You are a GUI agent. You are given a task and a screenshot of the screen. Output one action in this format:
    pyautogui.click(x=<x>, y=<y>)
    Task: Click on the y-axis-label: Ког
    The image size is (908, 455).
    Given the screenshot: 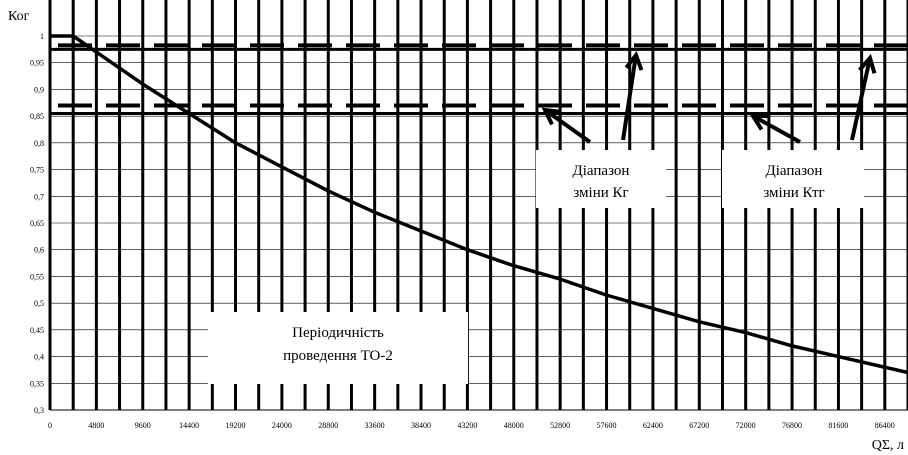 What is the action you would take?
    pyautogui.click(x=19, y=16)
    